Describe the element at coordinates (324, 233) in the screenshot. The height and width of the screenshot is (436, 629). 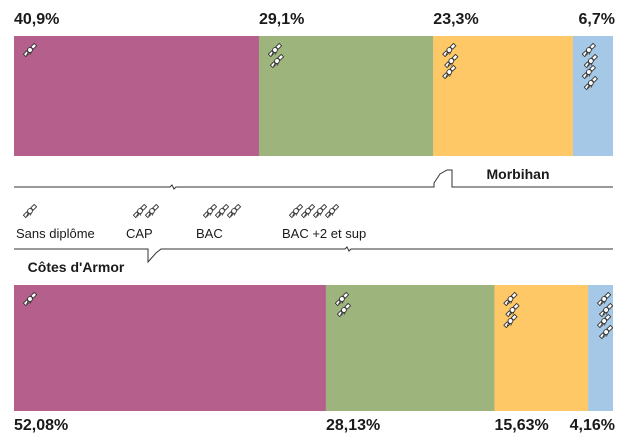
I see `legend-label-bac2: BAC +2 et sup` at that location.